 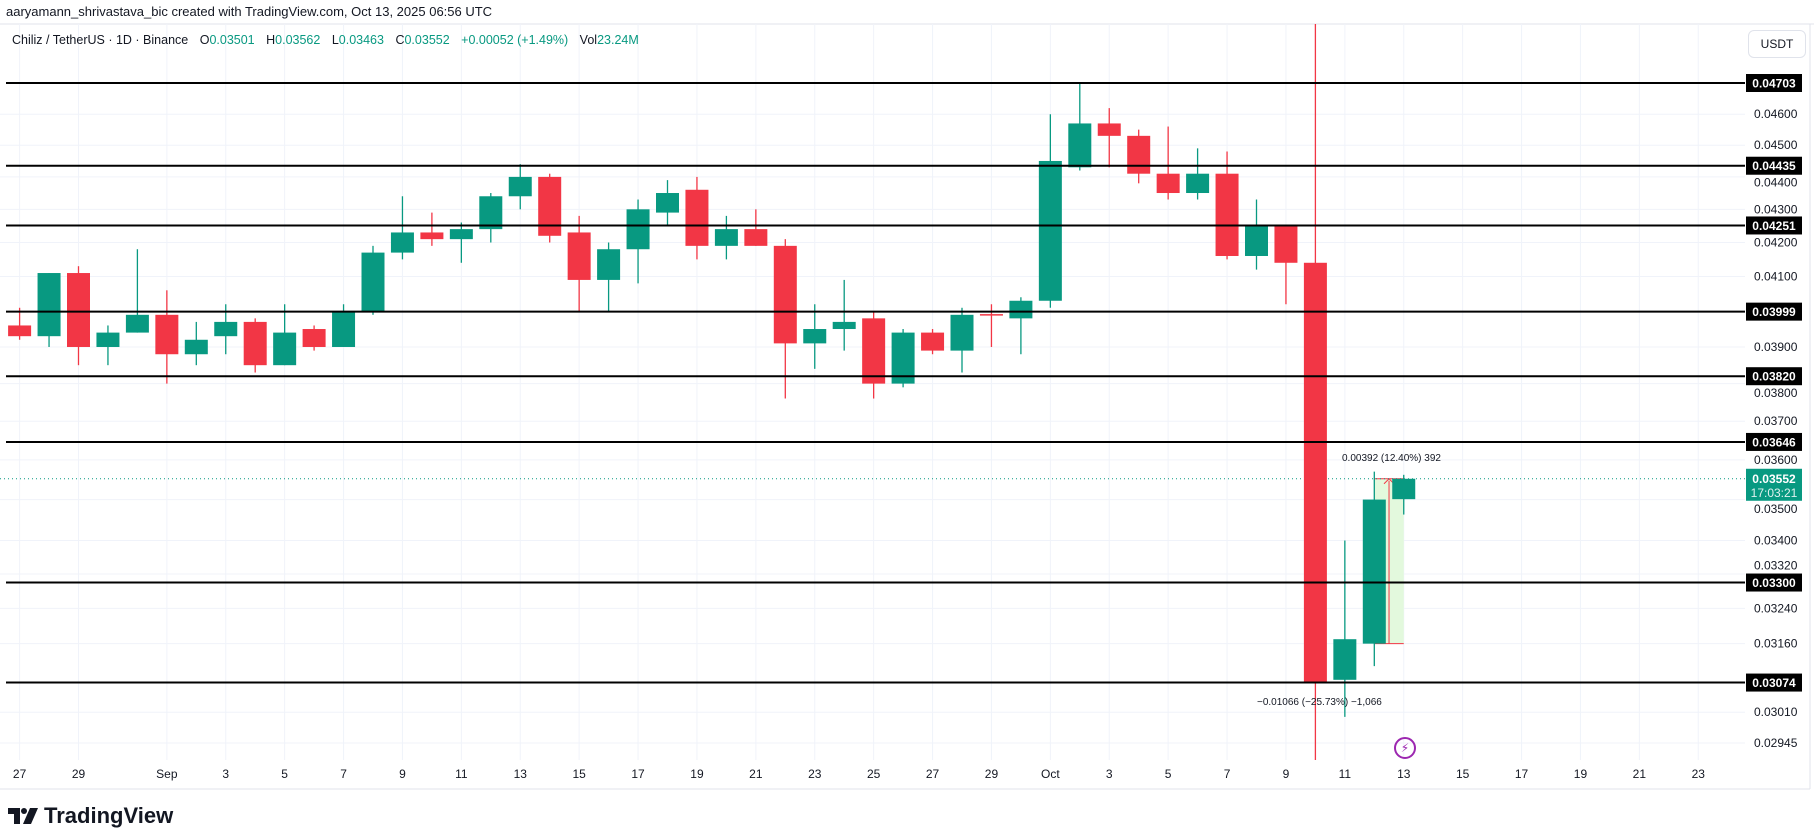 I want to click on price-tick-label: 0.04500, so click(x=1776, y=145).